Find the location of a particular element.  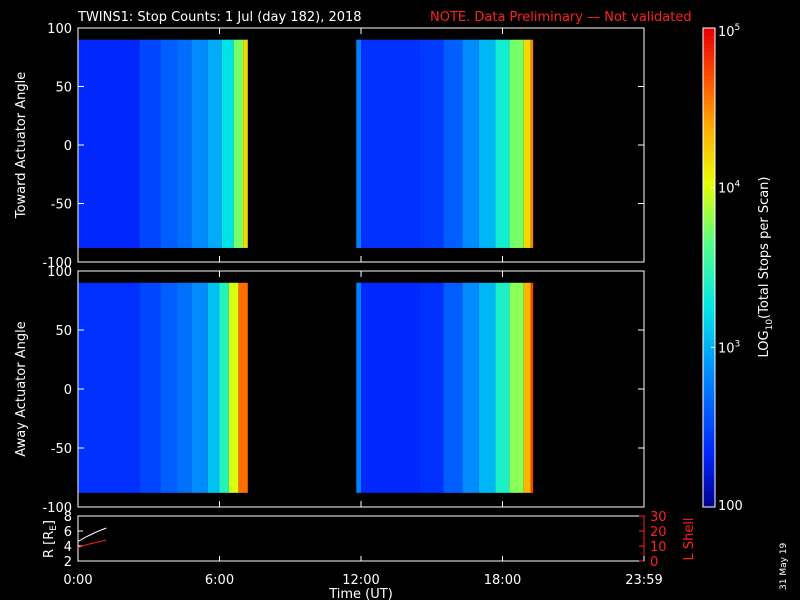

orbit-left-tick-label: 8 is located at coordinates (68, 517).